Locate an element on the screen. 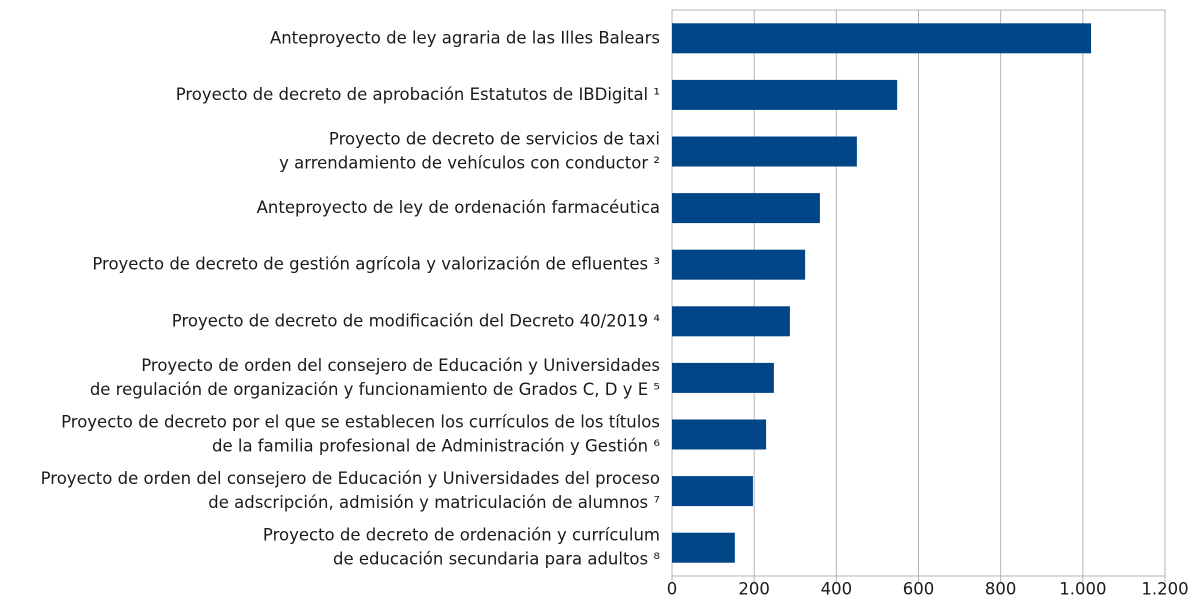  x-tick-label: 200 is located at coordinates (754, 588).